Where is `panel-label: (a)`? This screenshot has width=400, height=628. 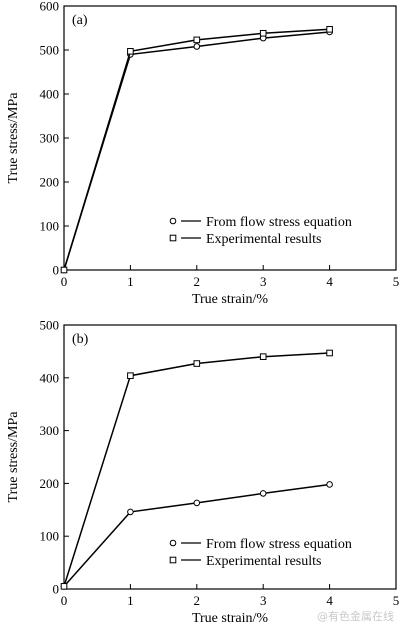
panel-label: (a) is located at coordinates (80, 20).